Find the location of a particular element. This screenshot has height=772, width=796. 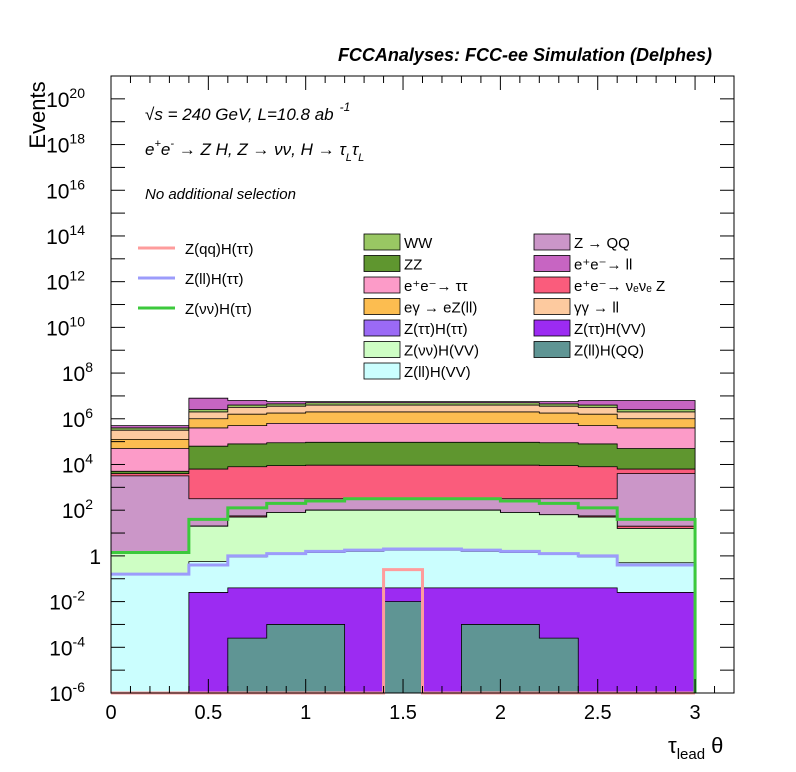

x-tick-label: 3 is located at coordinates (695, 713).